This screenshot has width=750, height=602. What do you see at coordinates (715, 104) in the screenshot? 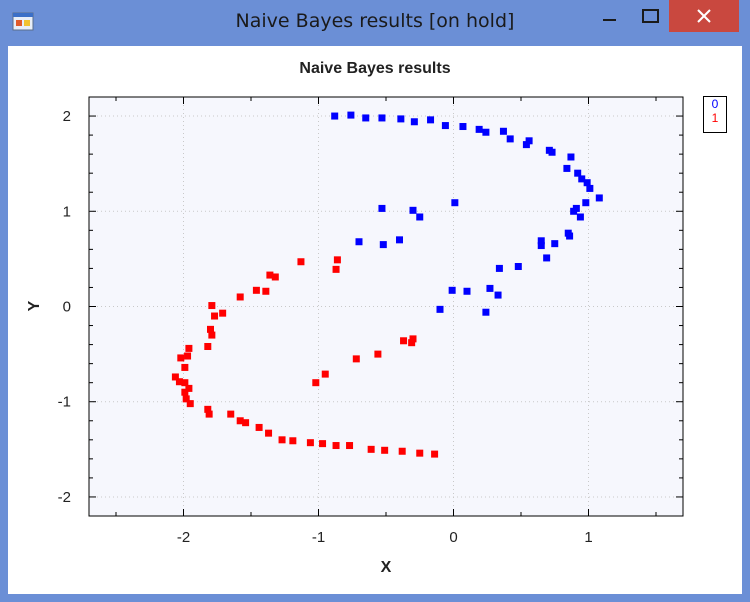
I see `legend-item-0: 0` at bounding box center [715, 104].